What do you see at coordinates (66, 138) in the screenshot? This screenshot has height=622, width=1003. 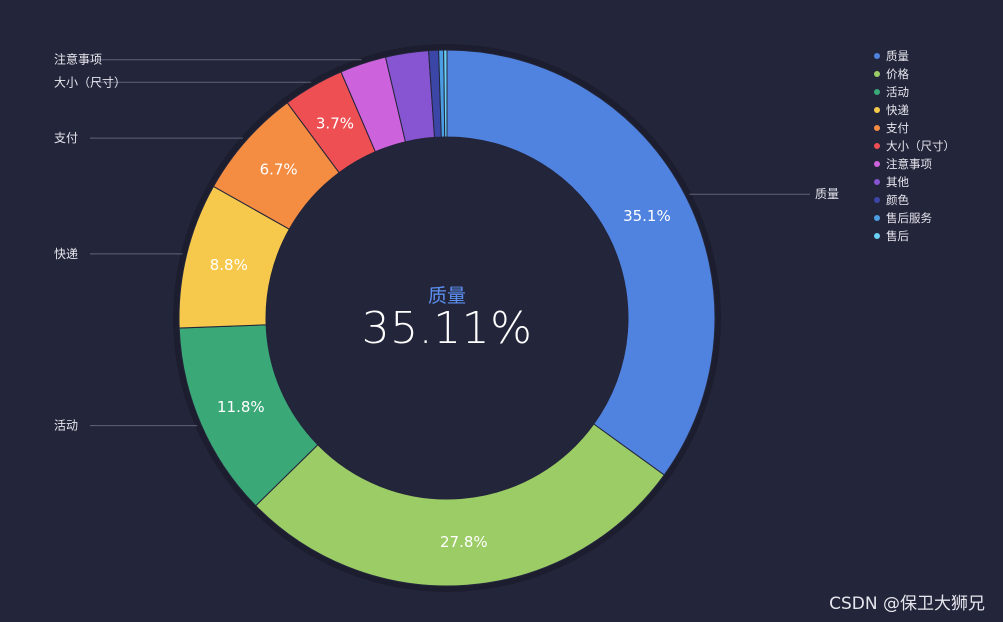 I see `outer-label-支付: 支付` at bounding box center [66, 138].